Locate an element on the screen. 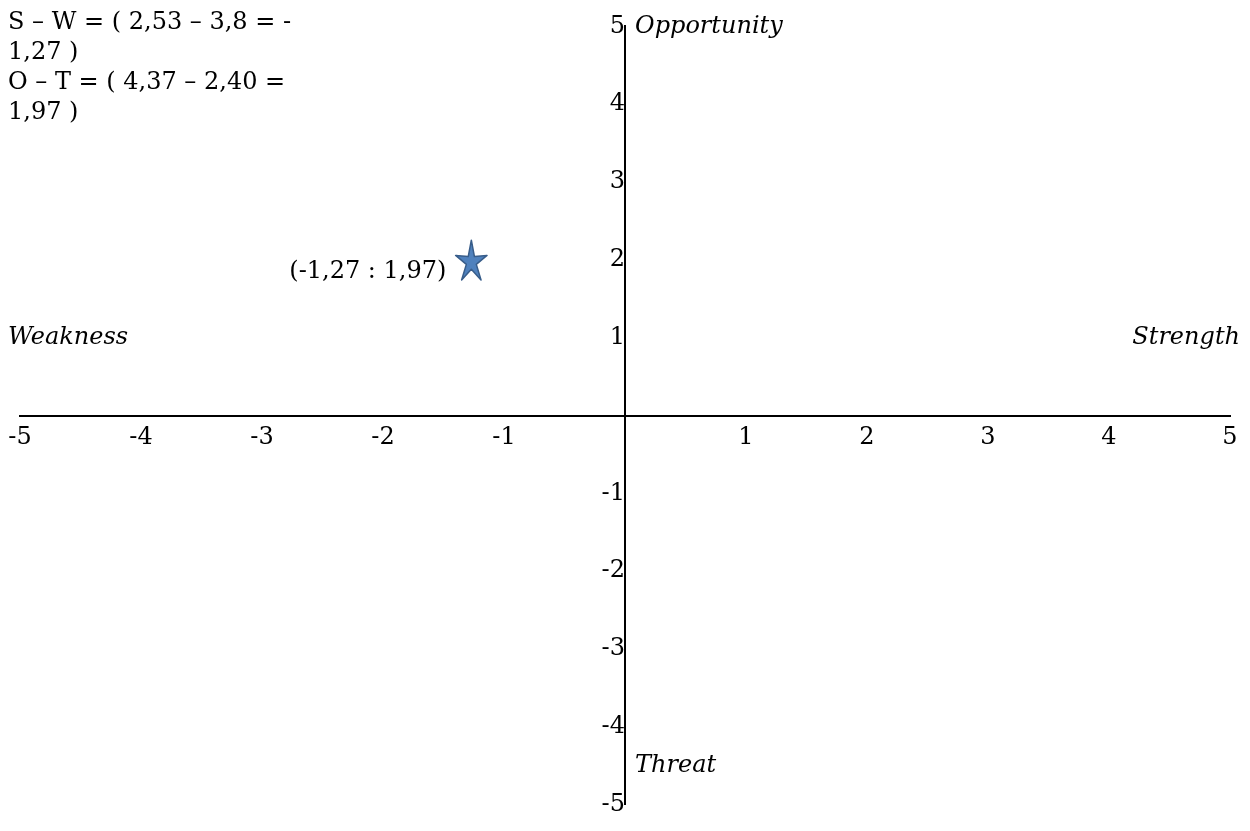 Image resolution: width=1250 pixels, height=831 pixels. x-tick-label: -1 is located at coordinates (504, 436).